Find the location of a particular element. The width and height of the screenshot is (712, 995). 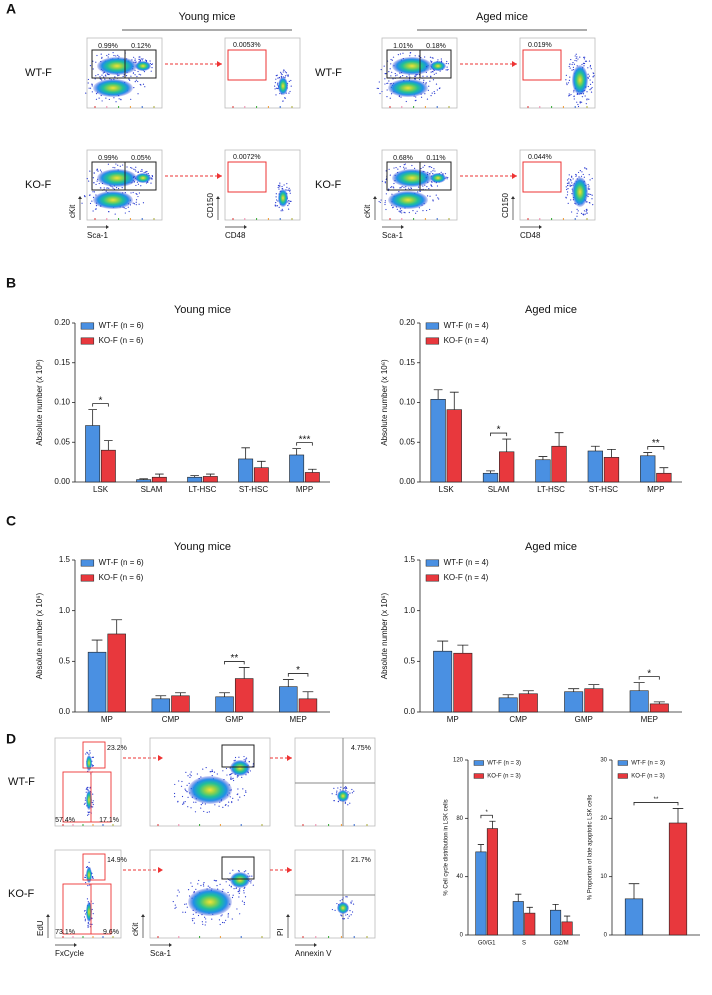

y-tick-label: 0.00 is located at coordinates (407, 481).